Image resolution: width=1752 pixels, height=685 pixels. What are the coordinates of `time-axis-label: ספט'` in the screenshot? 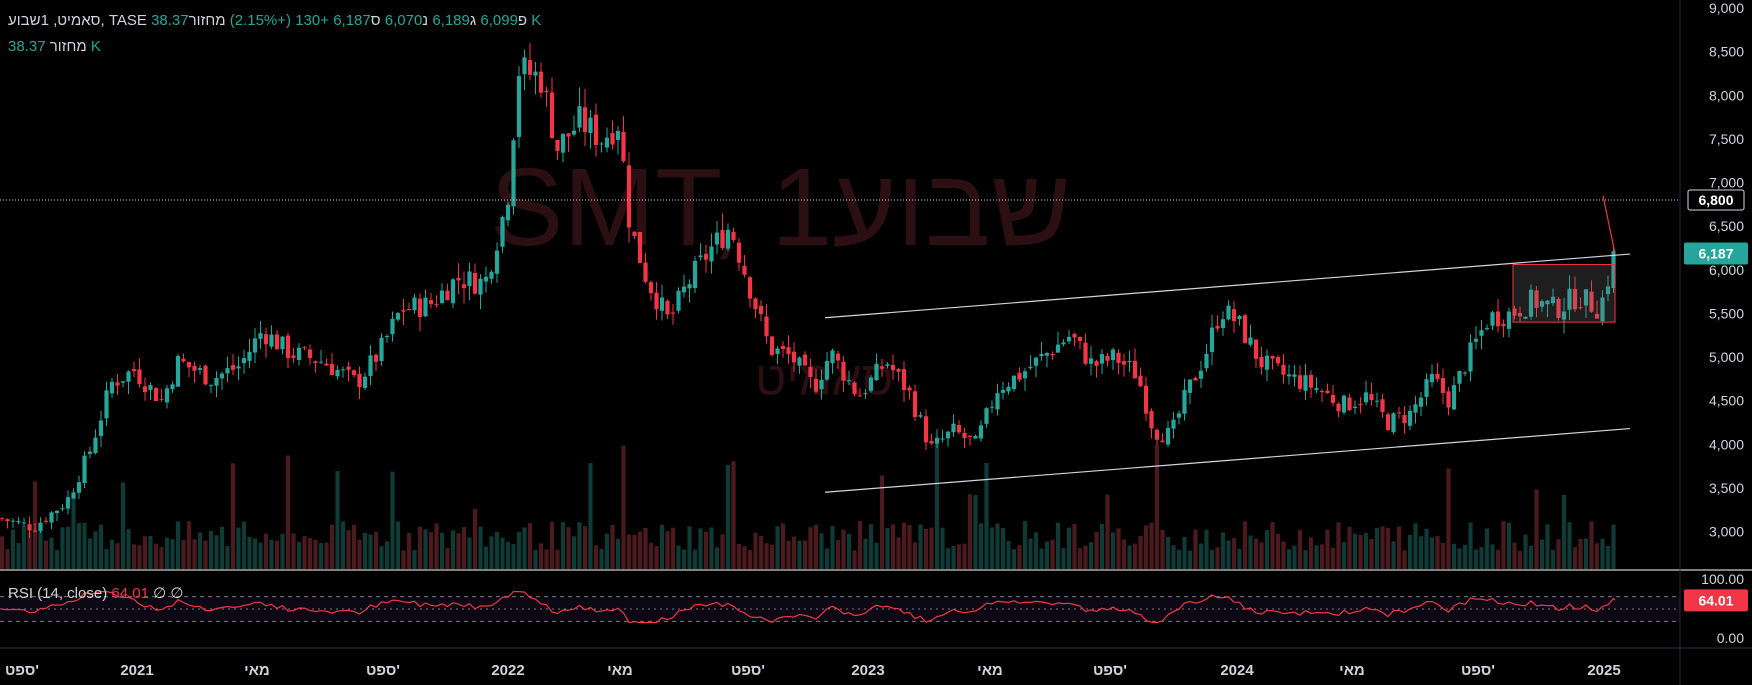 It's located at (383, 670).